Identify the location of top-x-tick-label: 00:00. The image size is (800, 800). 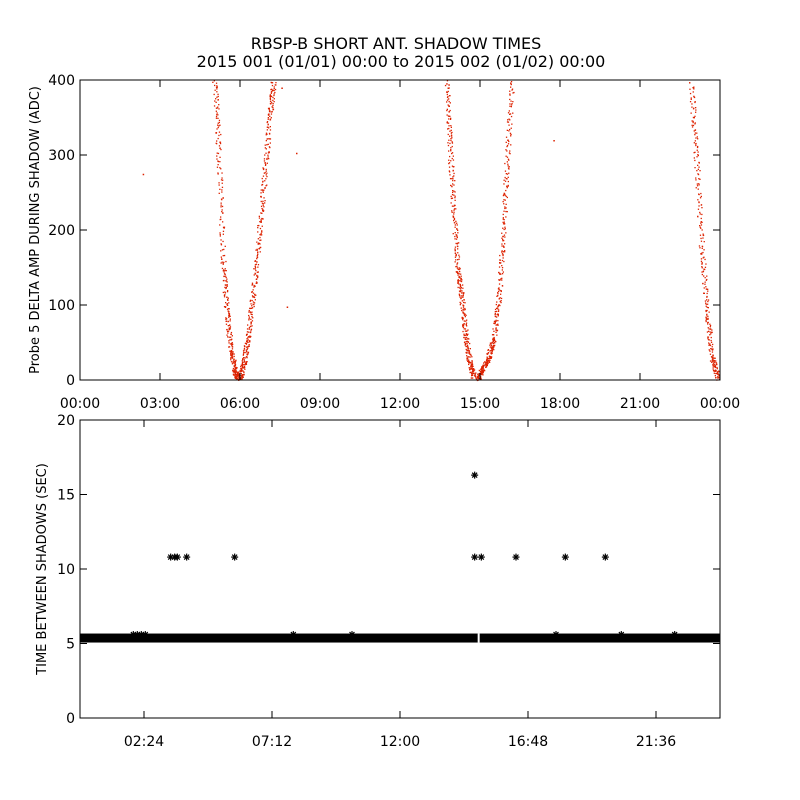
(720, 404).